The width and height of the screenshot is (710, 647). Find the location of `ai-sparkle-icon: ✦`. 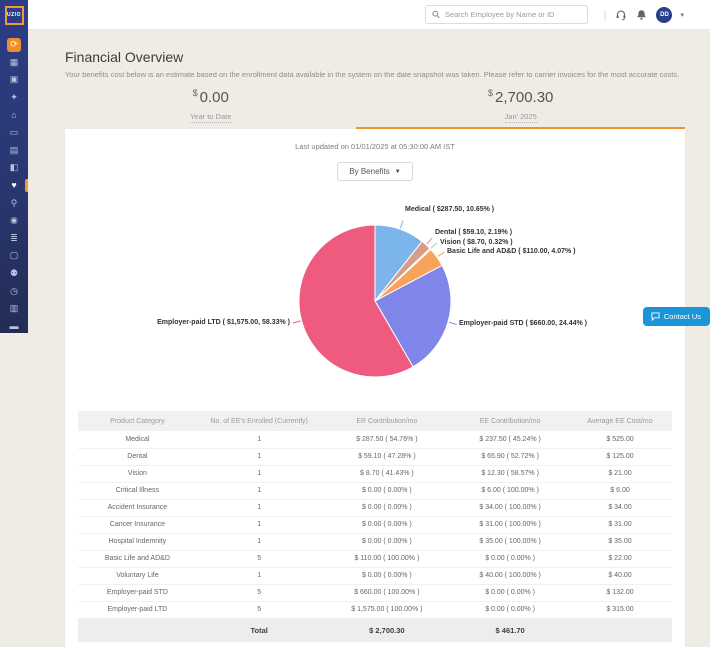

ai-sparkle-icon: ✦ is located at coordinates (14, 97).